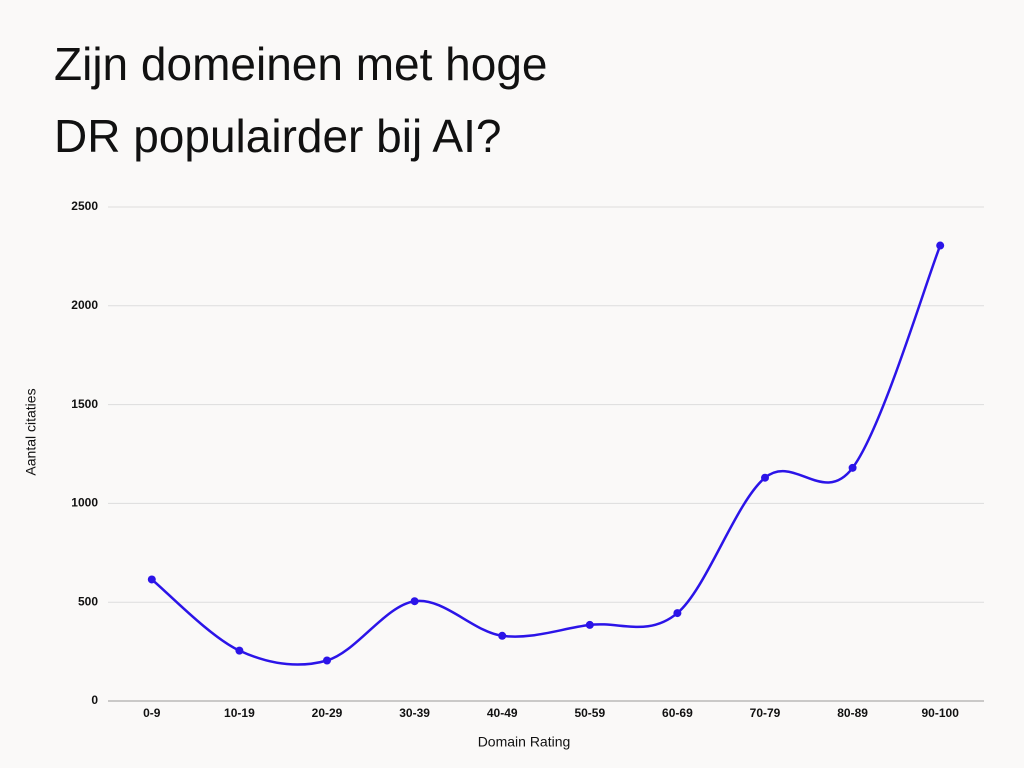 The width and height of the screenshot is (1024, 768). I want to click on x-tick-label: 90-100, so click(941, 713).